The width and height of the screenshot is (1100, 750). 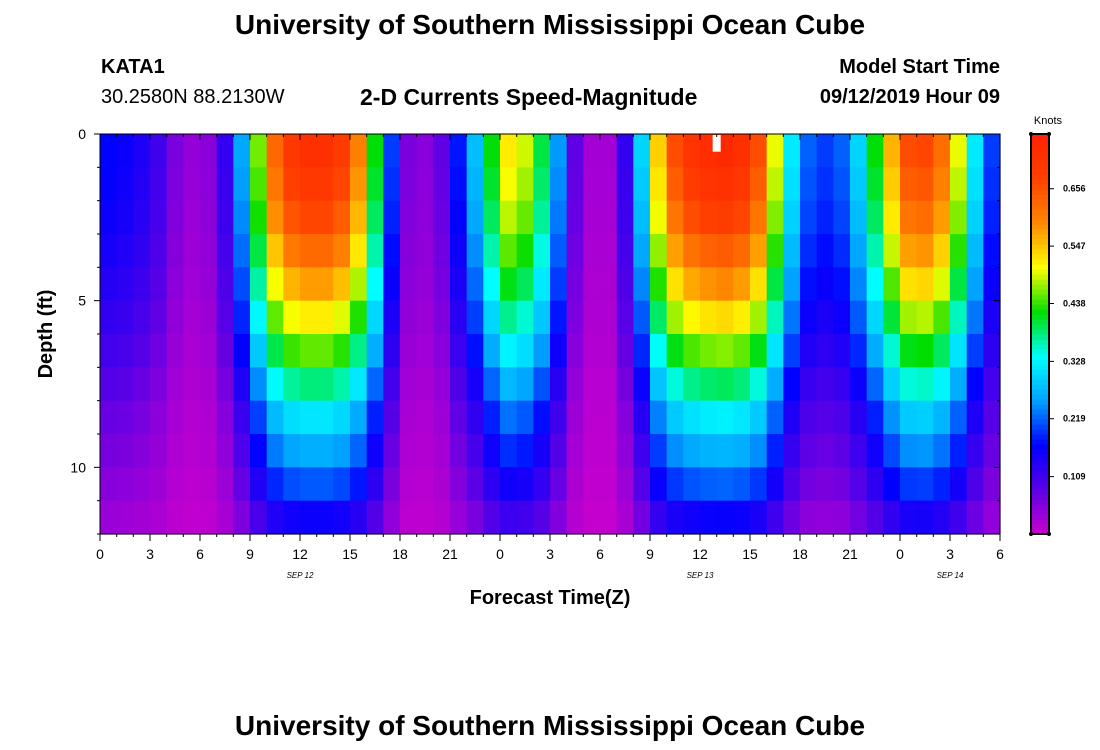 I want to click on colorbar-tick-label: 0.547, so click(x=1074, y=246).